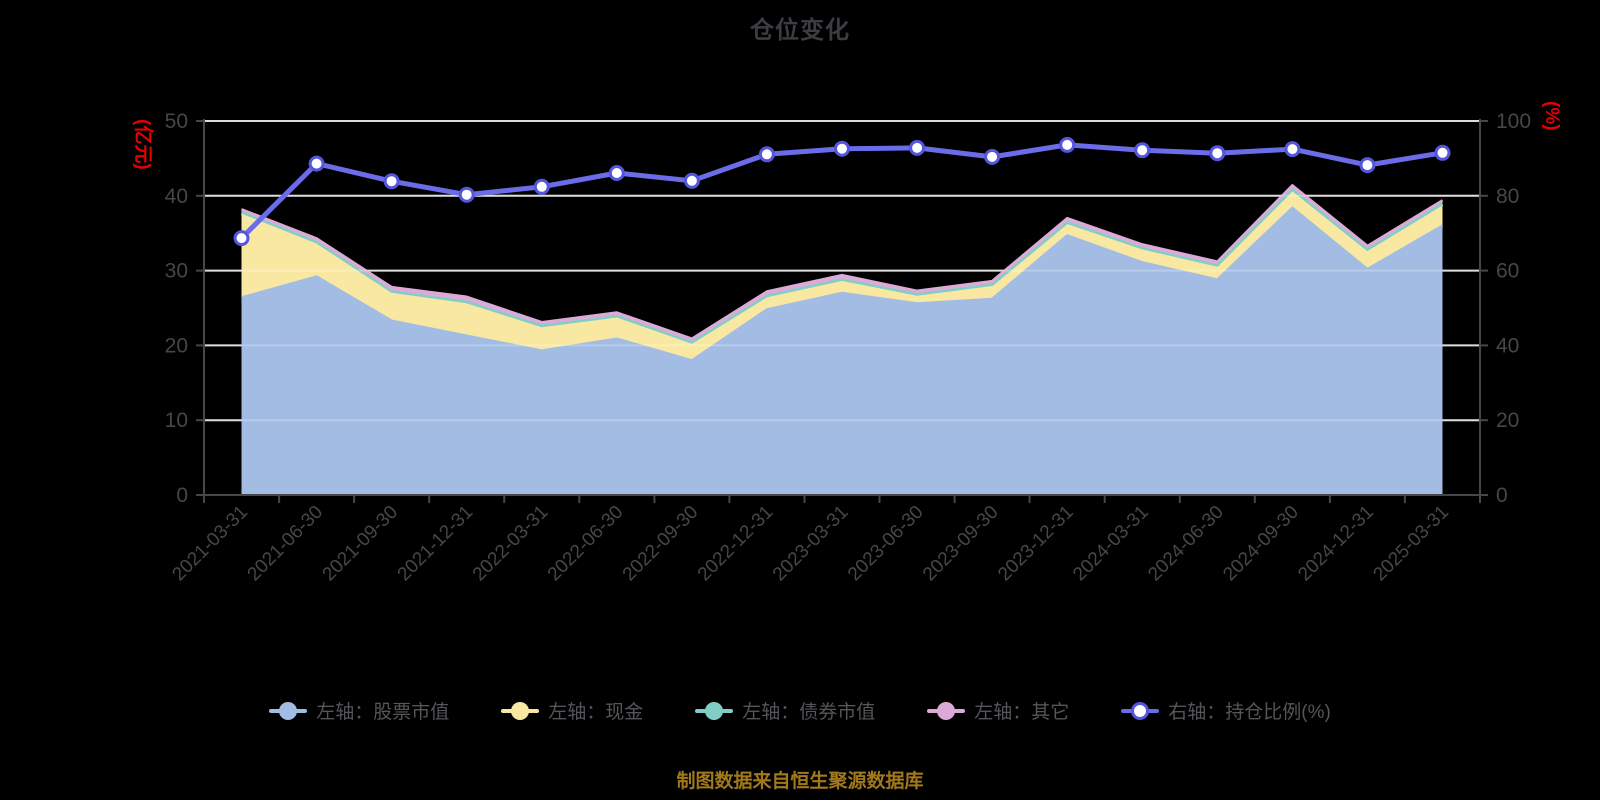  What do you see at coordinates (842, 262) in the screenshot?
I see `area-edge-other` at bounding box center [842, 262].